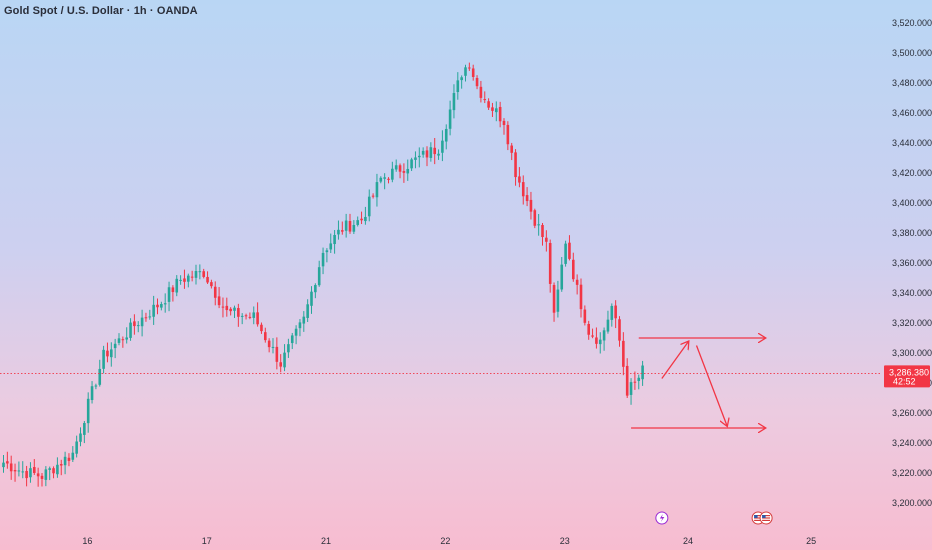 This screenshot has height=550, width=932. I want to click on price-tick-label: 3,220.000, so click(912, 473).